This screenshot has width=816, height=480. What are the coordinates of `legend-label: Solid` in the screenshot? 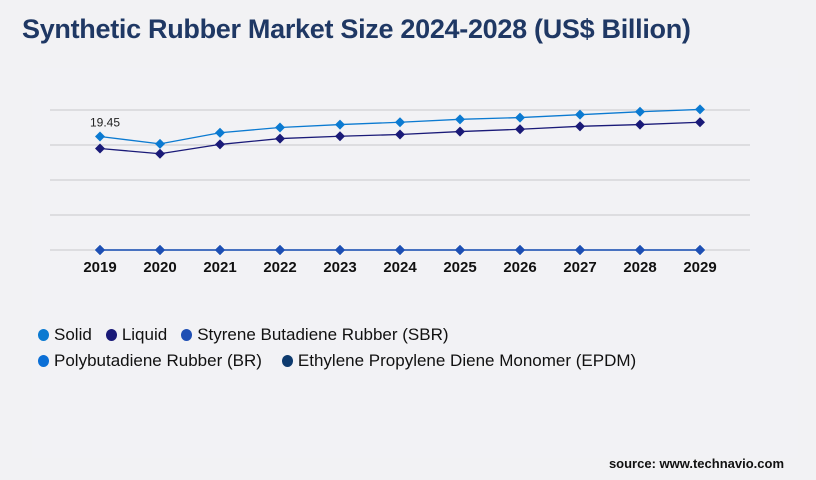 It's located at (73, 334).